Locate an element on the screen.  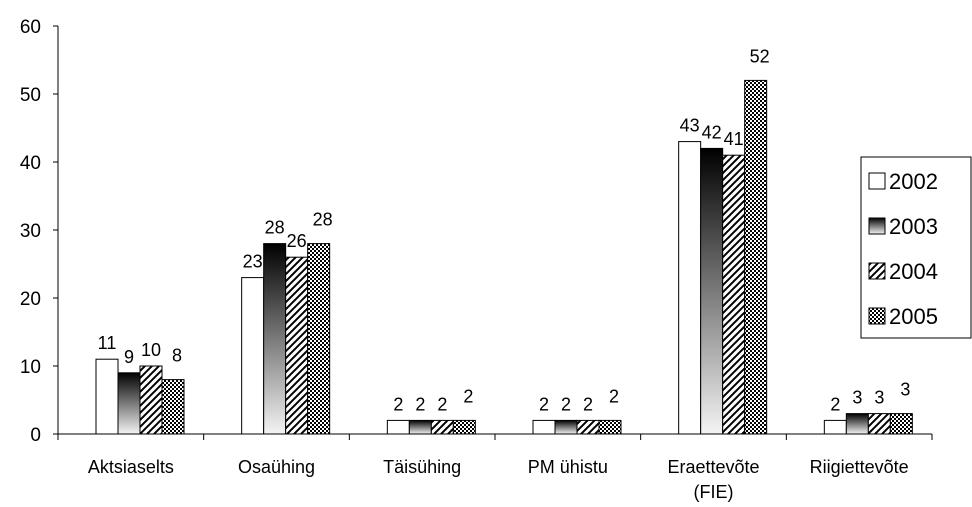
legend-swatch-2005 is located at coordinates (877, 316).